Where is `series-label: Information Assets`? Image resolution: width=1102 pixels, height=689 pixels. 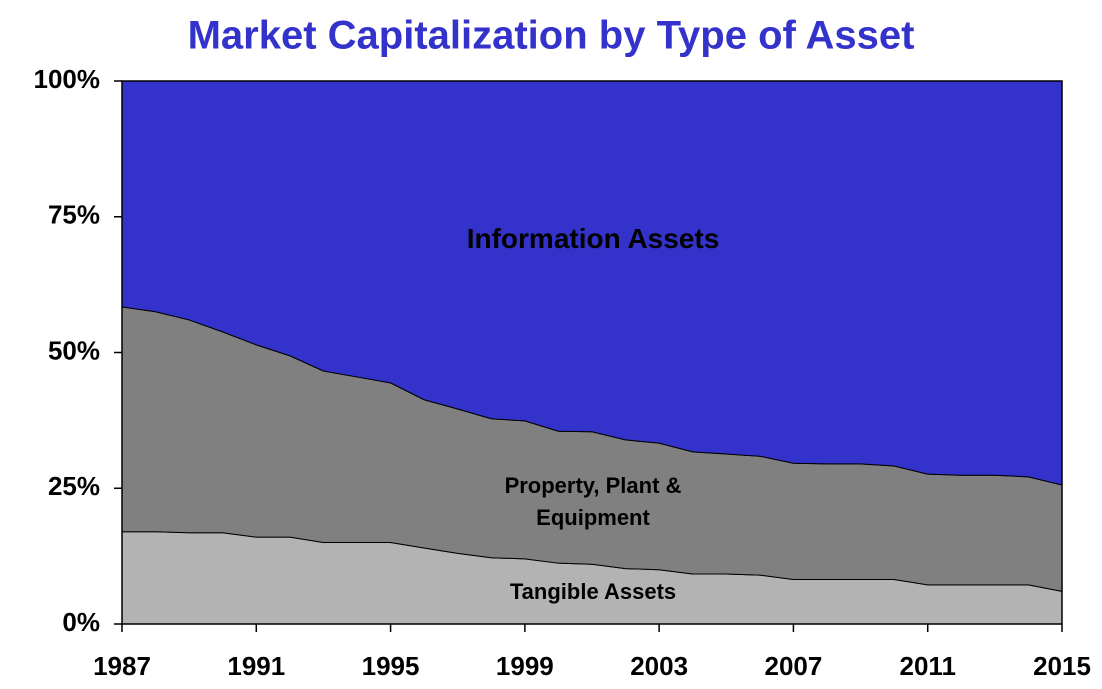 series-label: Information Assets is located at coordinates (593, 238).